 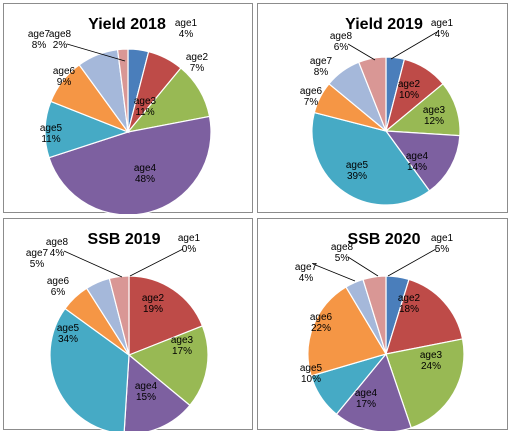 What do you see at coordinates (64, 82) in the screenshot?
I see `data-label-value: 9%` at bounding box center [64, 82].